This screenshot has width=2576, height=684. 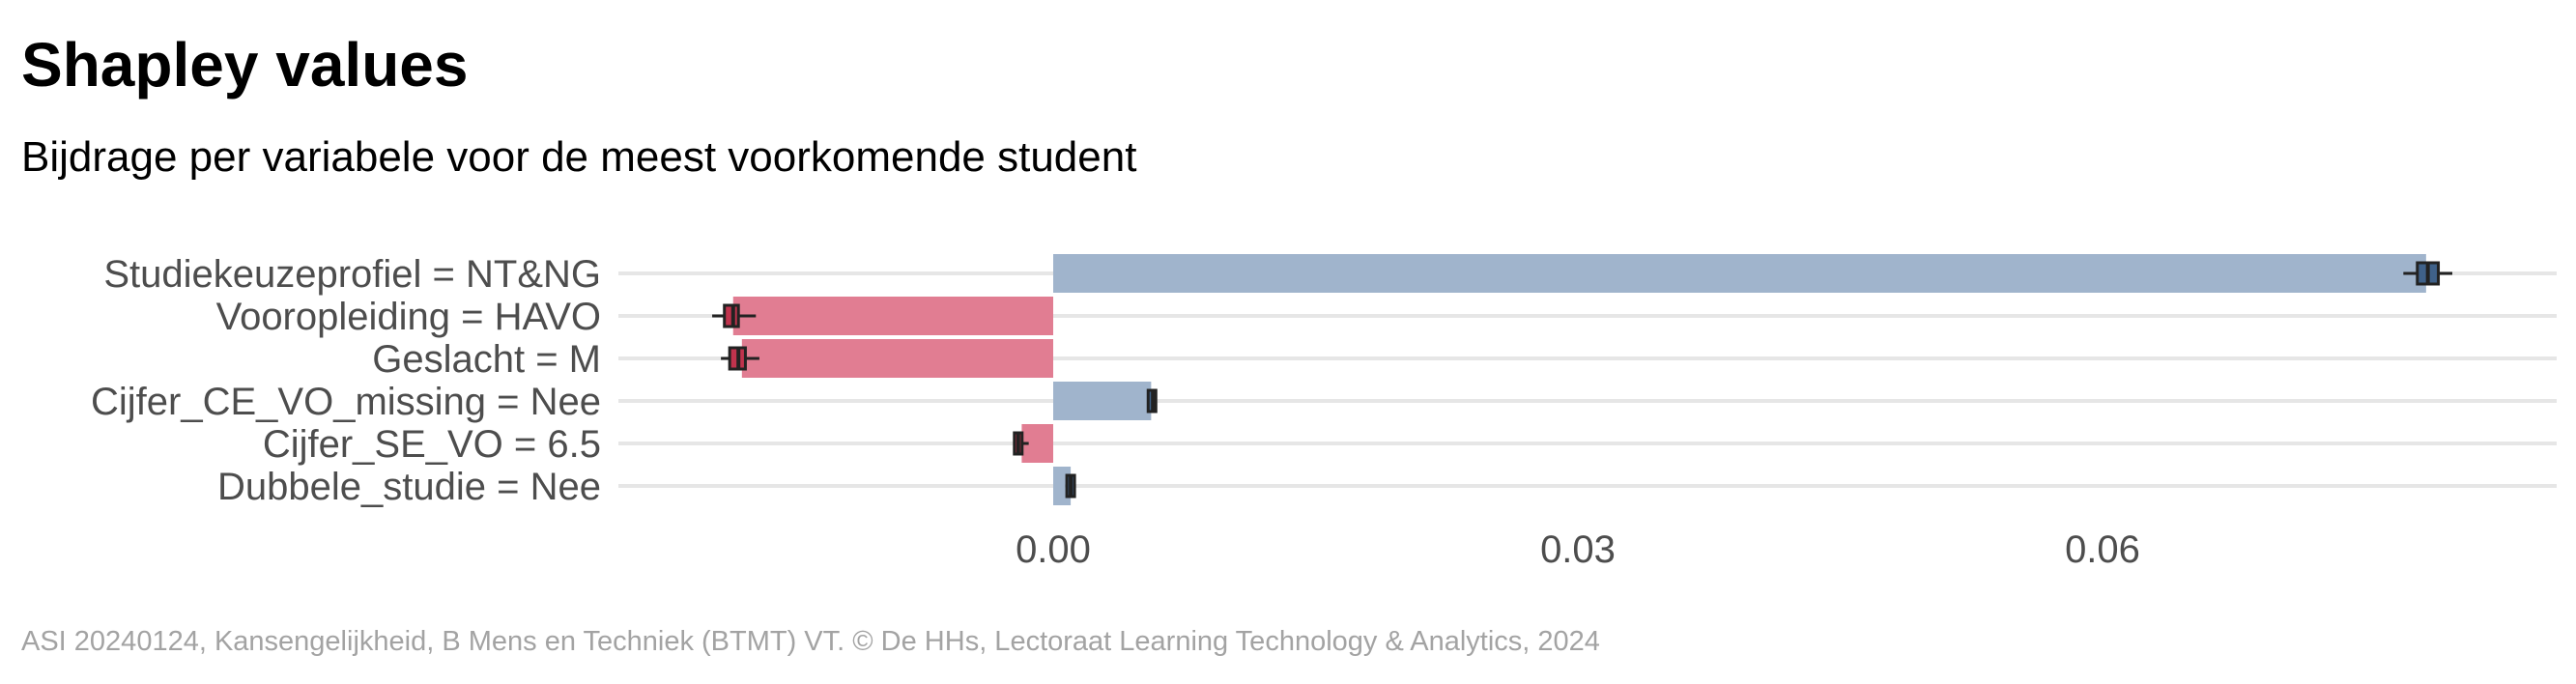 I want to click on x-tick-label: 0.03, so click(x=1578, y=549).